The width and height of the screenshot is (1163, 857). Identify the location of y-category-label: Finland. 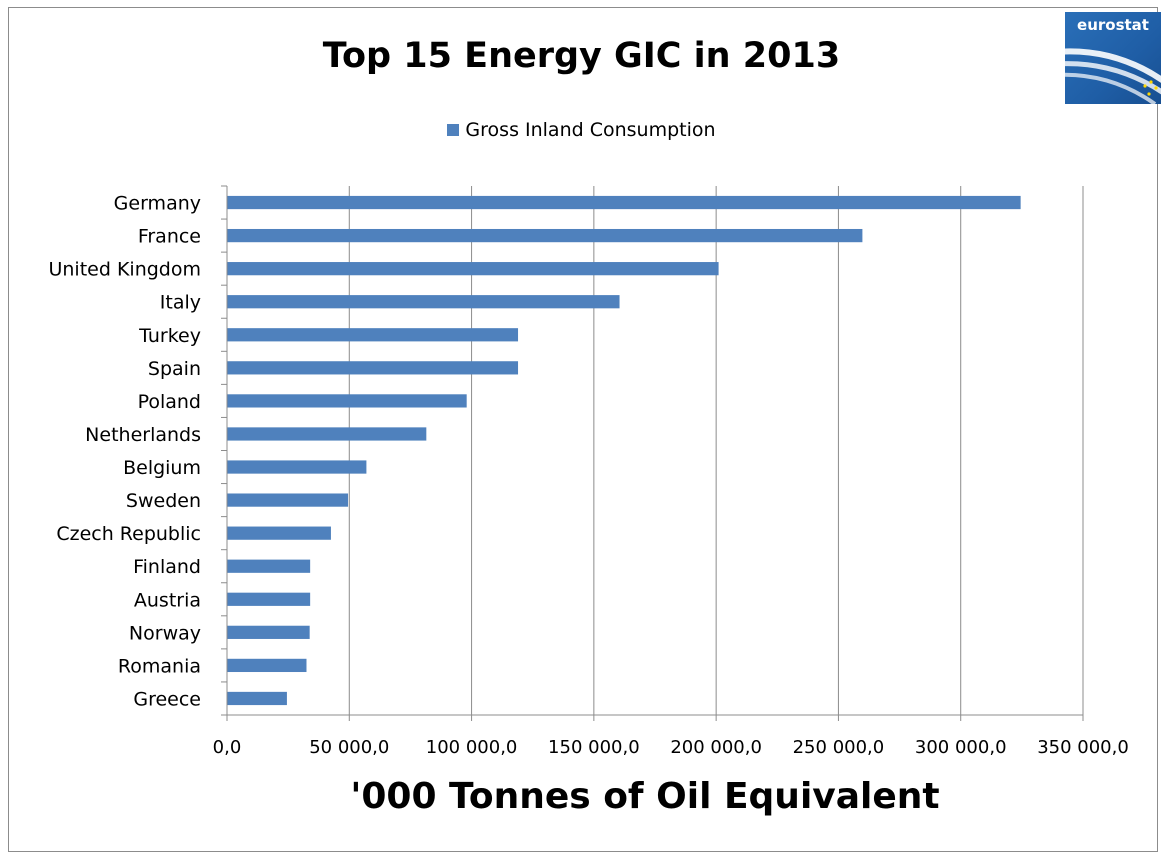
(167, 567).